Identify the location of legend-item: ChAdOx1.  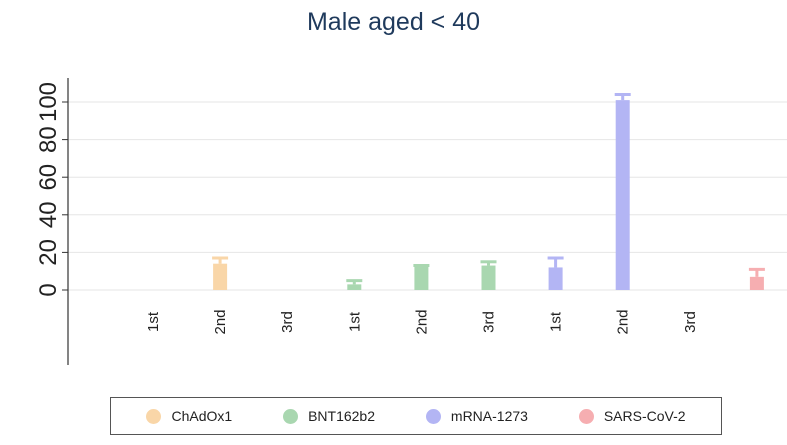
(189, 416).